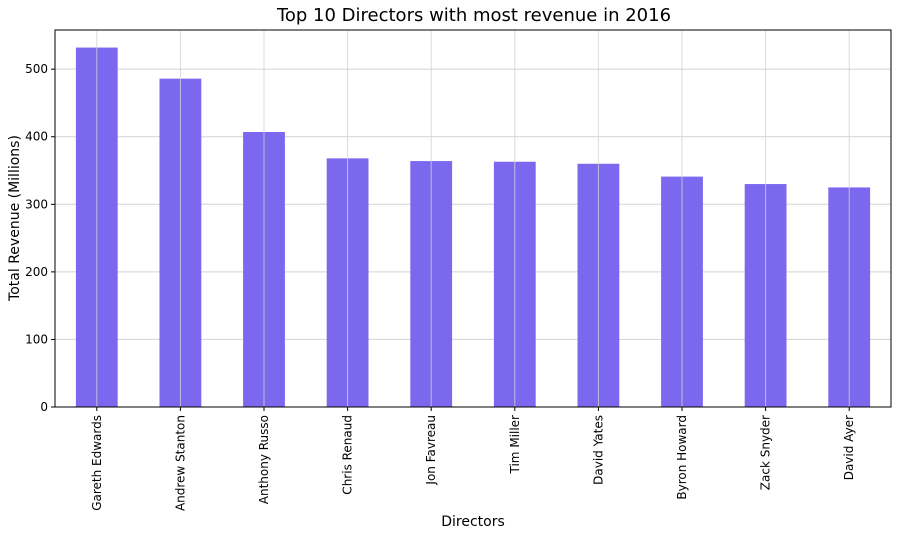 The width and height of the screenshot is (899, 536). What do you see at coordinates (36, 272) in the screenshot?
I see `y-tick-label: 200` at bounding box center [36, 272].